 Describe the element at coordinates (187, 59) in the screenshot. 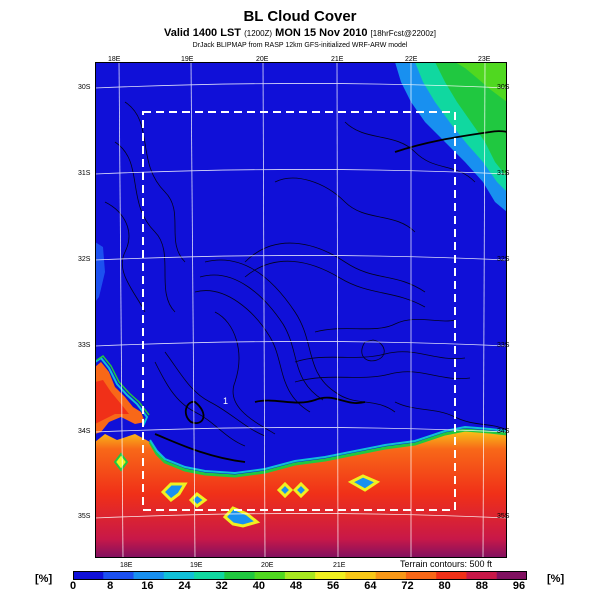

I see `lon-label-top: 19E` at that location.